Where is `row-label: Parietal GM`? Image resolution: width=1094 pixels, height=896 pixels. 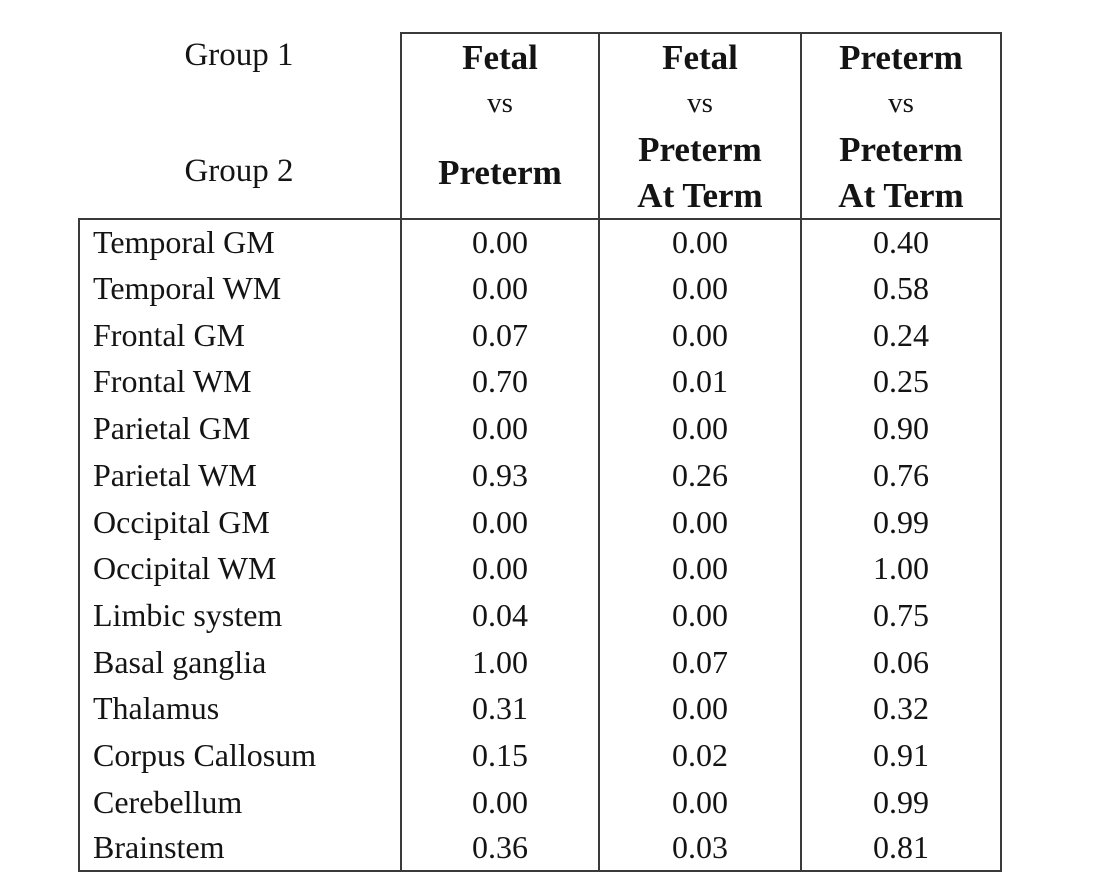
row-label: Parietal GM is located at coordinates (239, 428).